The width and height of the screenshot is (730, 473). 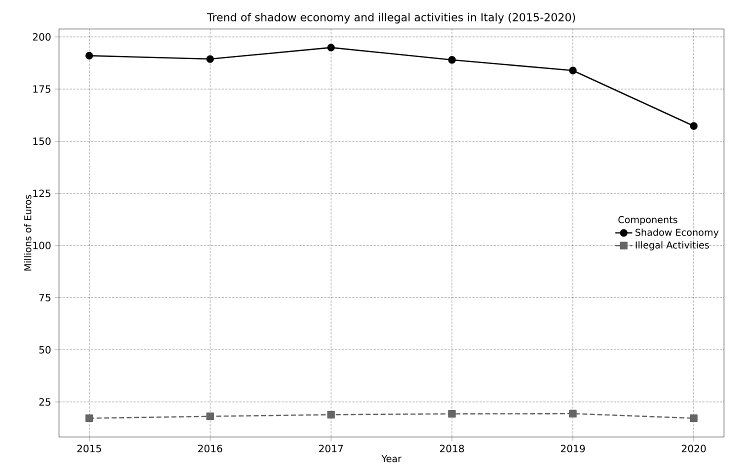 I want to click on x-tick-label: 2017, so click(x=331, y=448).